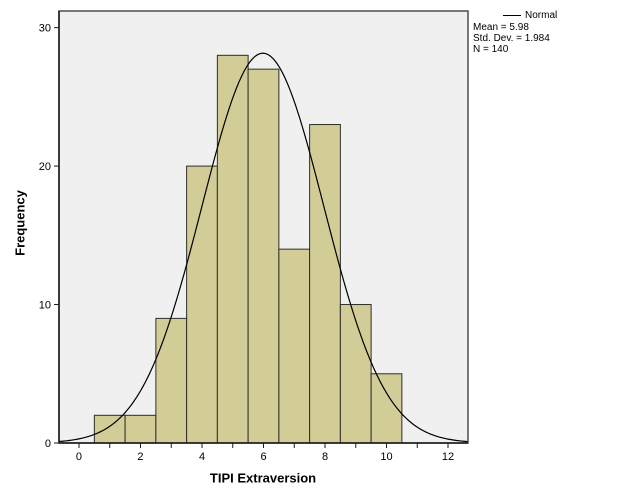 The image size is (625, 500). I want to click on svg-text: 12, so click(448, 457).